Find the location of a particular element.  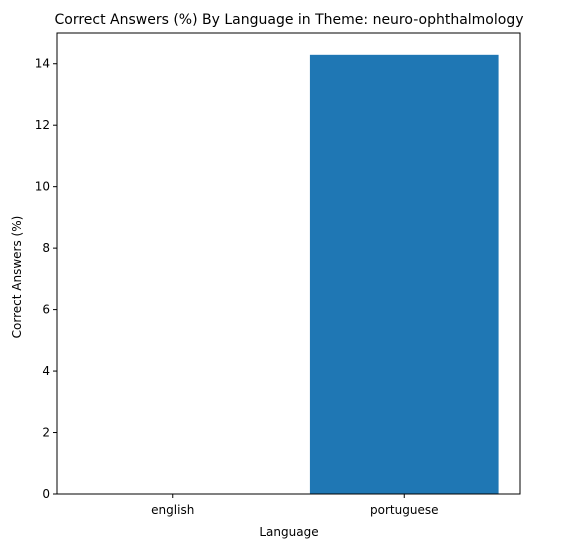

x-tick-label-portuguese: portuguese is located at coordinates (404, 510).